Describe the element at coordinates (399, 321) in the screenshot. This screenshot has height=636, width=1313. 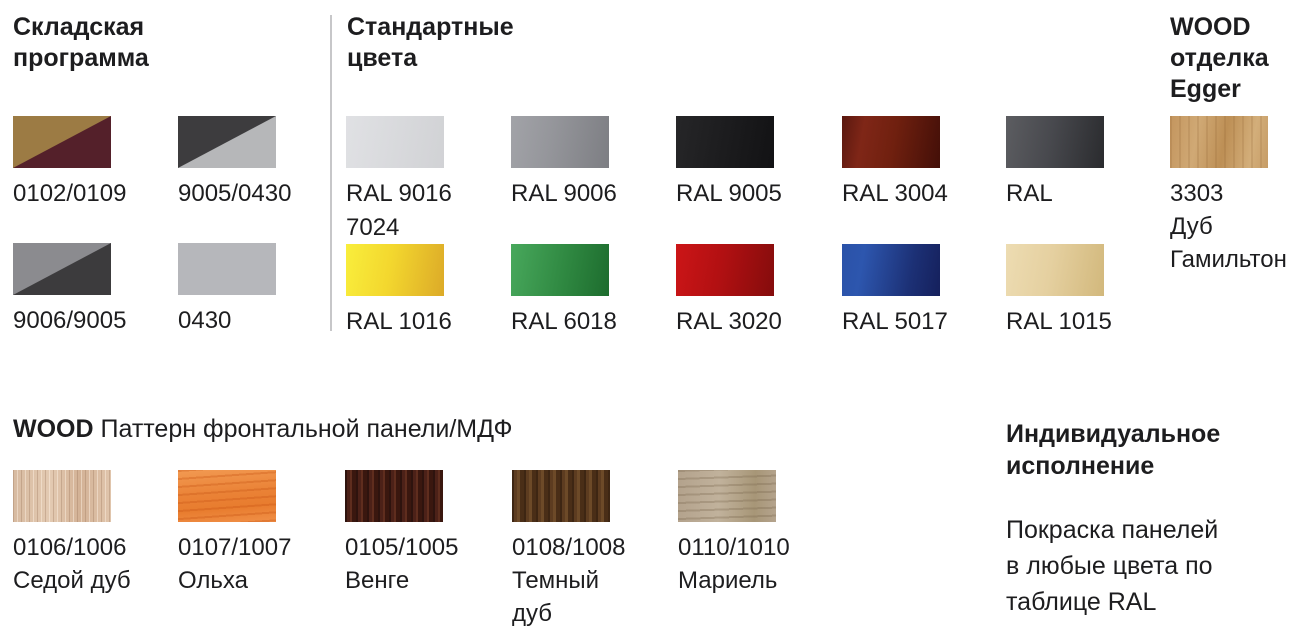
I see `swatch-label: RAL 1016` at that location.